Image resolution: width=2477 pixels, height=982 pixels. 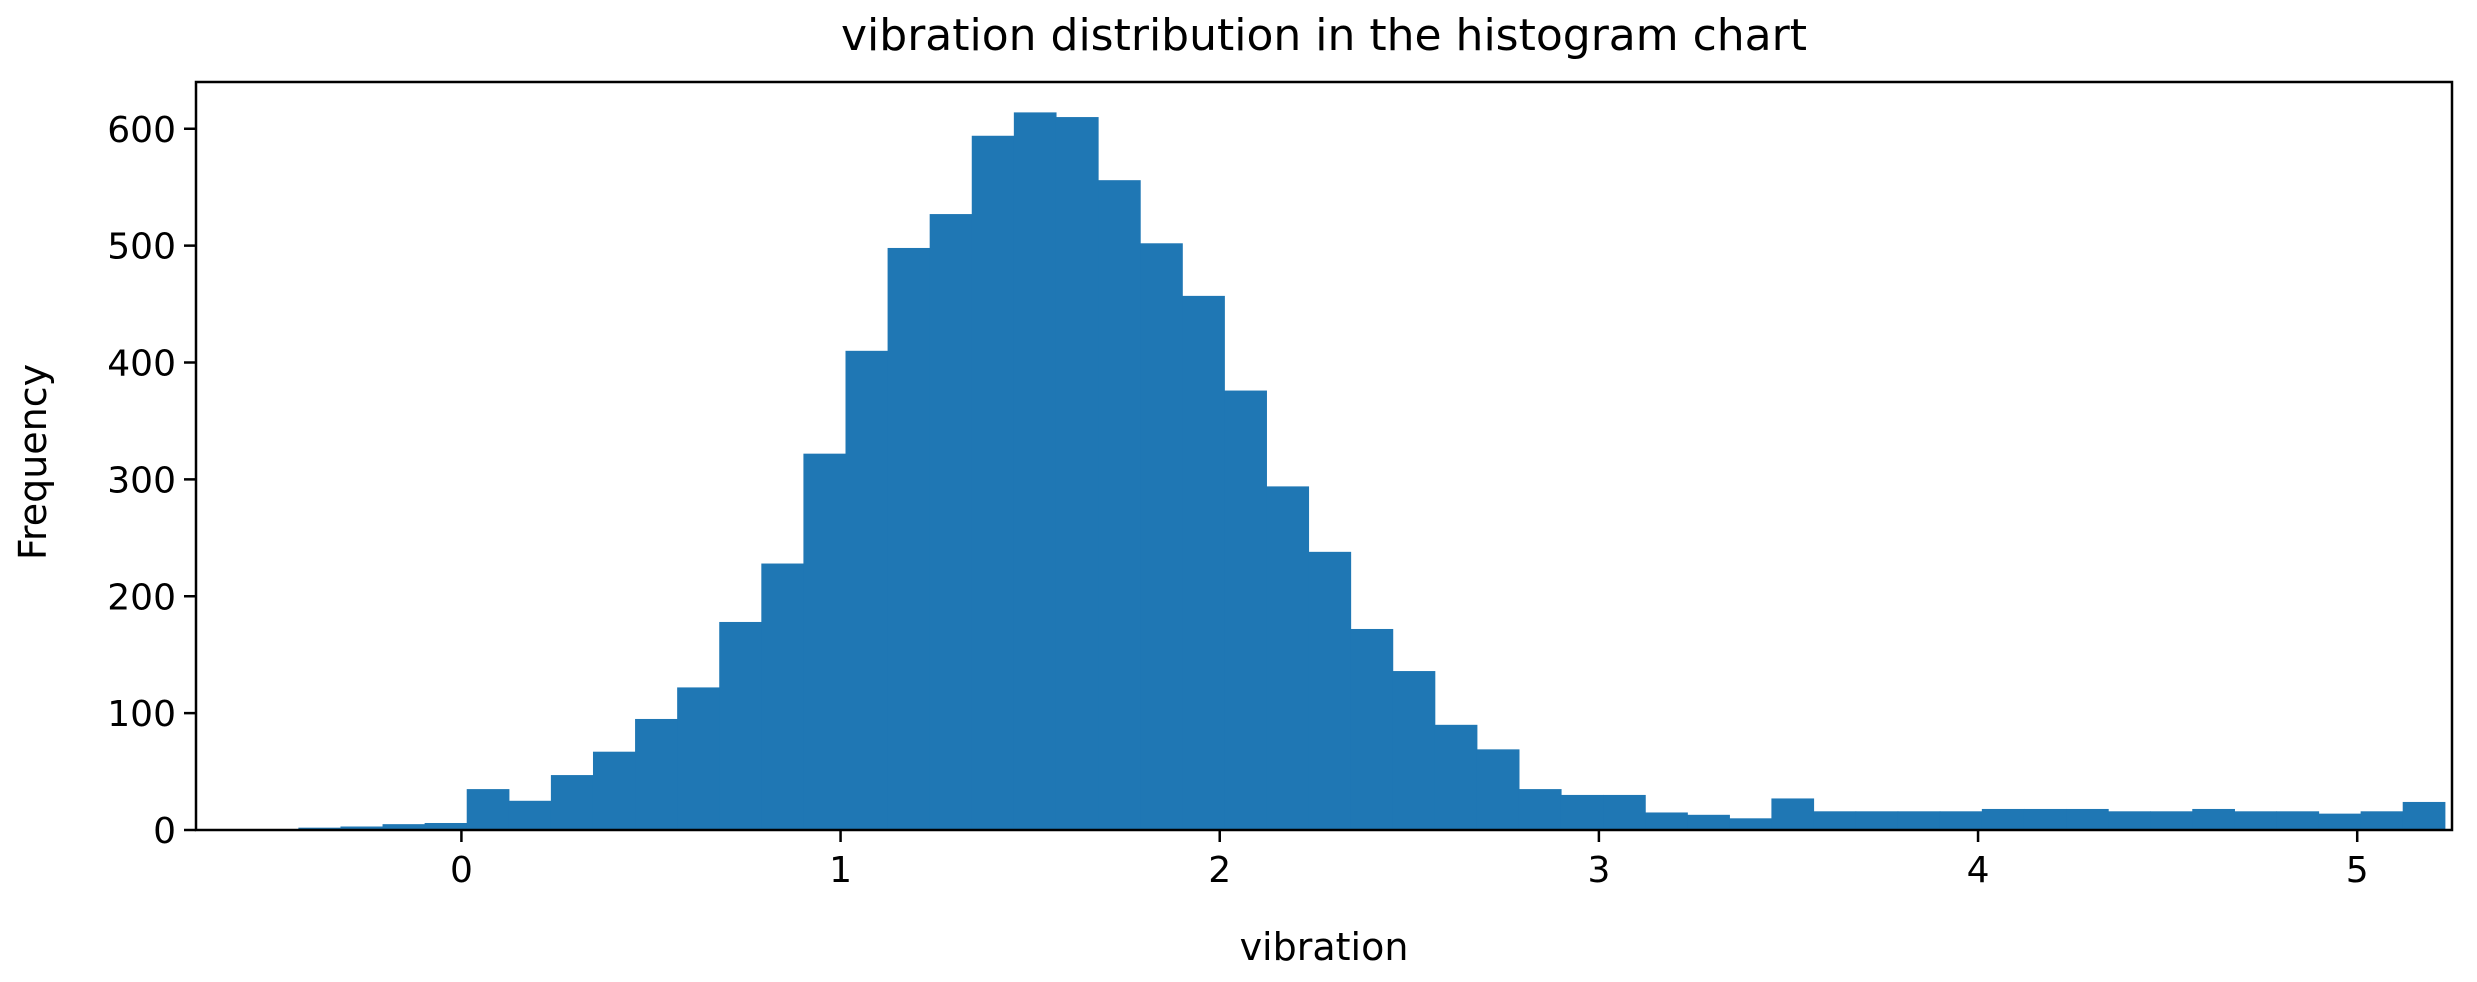 I want to click on y-tick-label: 0, so click(x=164, y=831).